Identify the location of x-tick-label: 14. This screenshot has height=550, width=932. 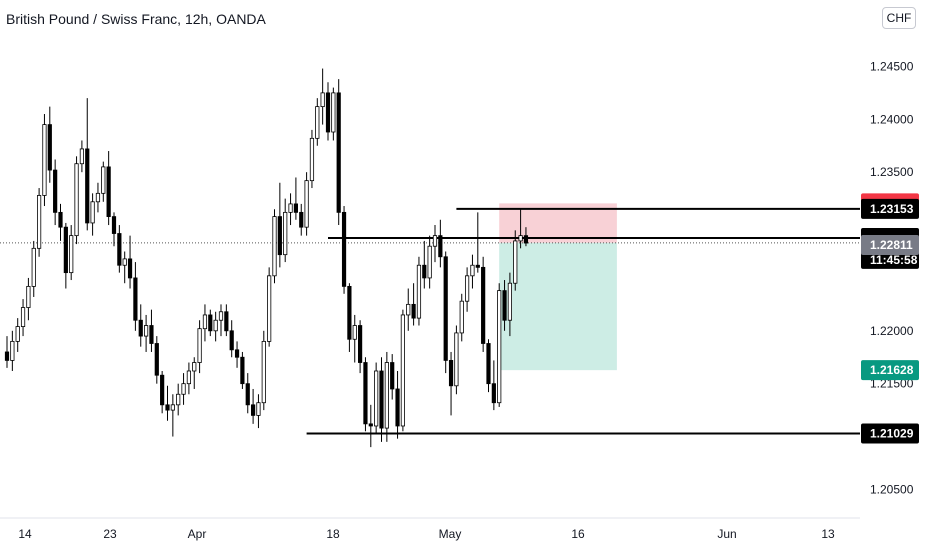
(25, 534).